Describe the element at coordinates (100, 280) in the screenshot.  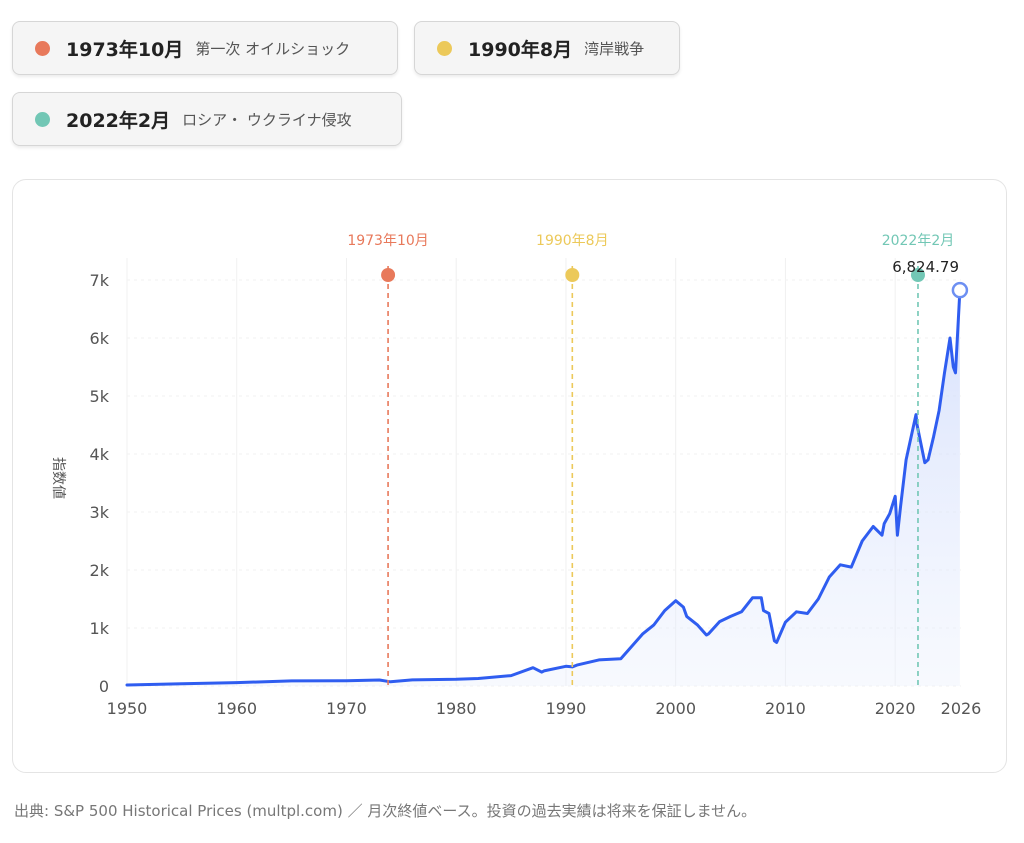
I see `y-tick-label: 7k` at that location.